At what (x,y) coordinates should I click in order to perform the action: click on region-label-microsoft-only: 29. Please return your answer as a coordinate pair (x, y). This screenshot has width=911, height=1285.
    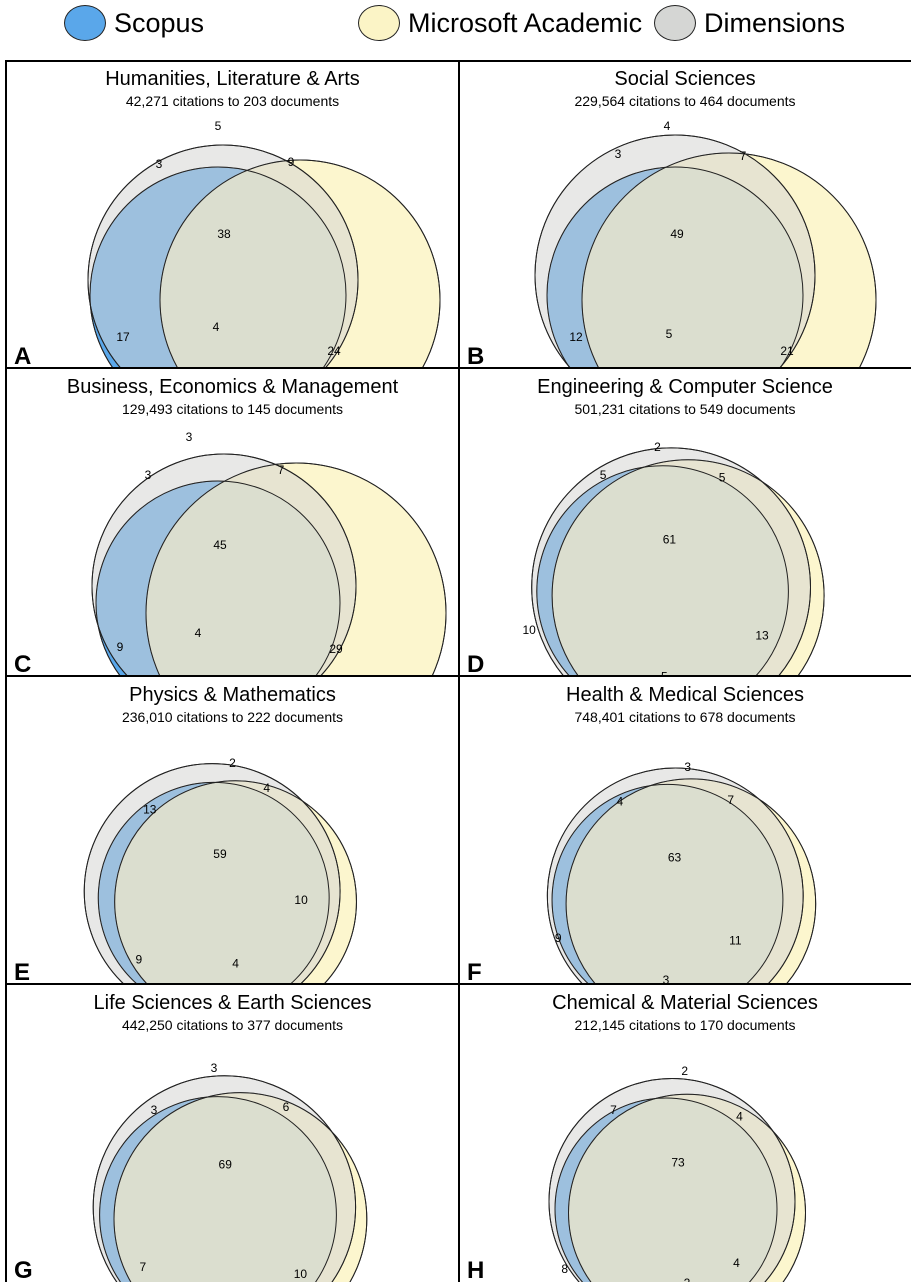
    Looking at the image, I should click on (336, 649).